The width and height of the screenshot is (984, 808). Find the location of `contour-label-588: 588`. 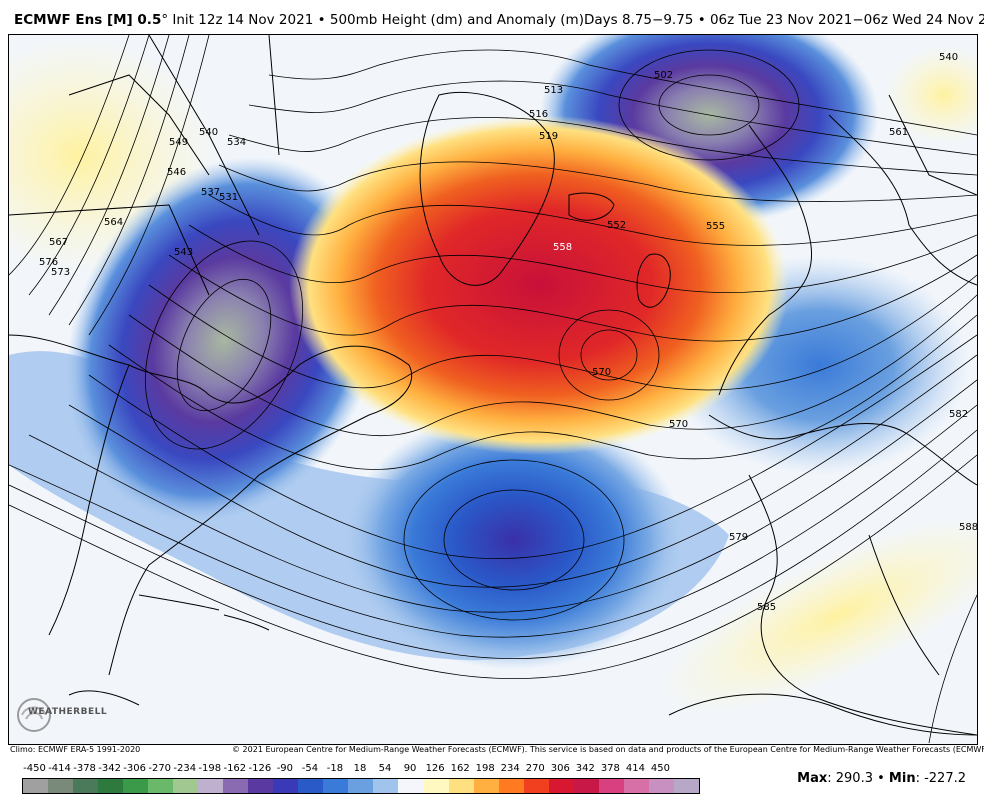

contour-label-588: 588 is located at coordinates (968, 527).